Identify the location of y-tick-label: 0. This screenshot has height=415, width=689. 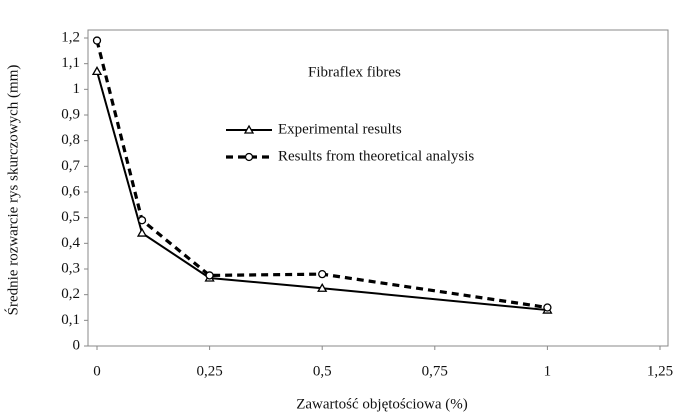
(77, 345).